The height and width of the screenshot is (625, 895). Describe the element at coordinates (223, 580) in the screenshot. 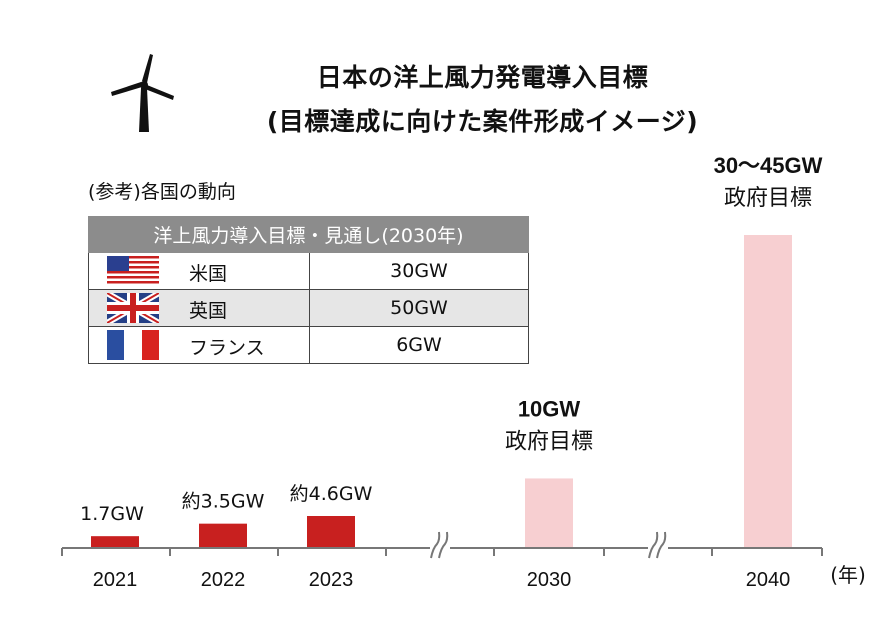

I see `x-tick-label: 2022` at that location.